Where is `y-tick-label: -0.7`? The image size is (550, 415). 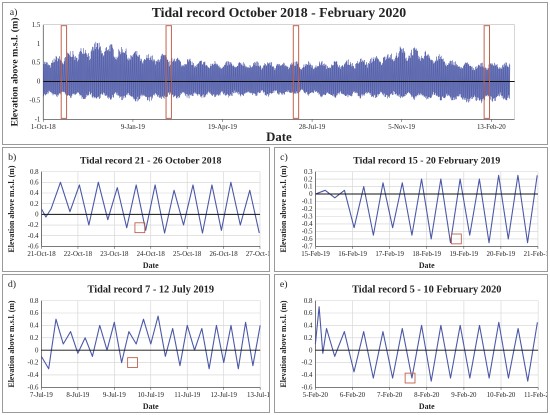 y-tick-label: -0.7 is located at coordinates (307, 247).